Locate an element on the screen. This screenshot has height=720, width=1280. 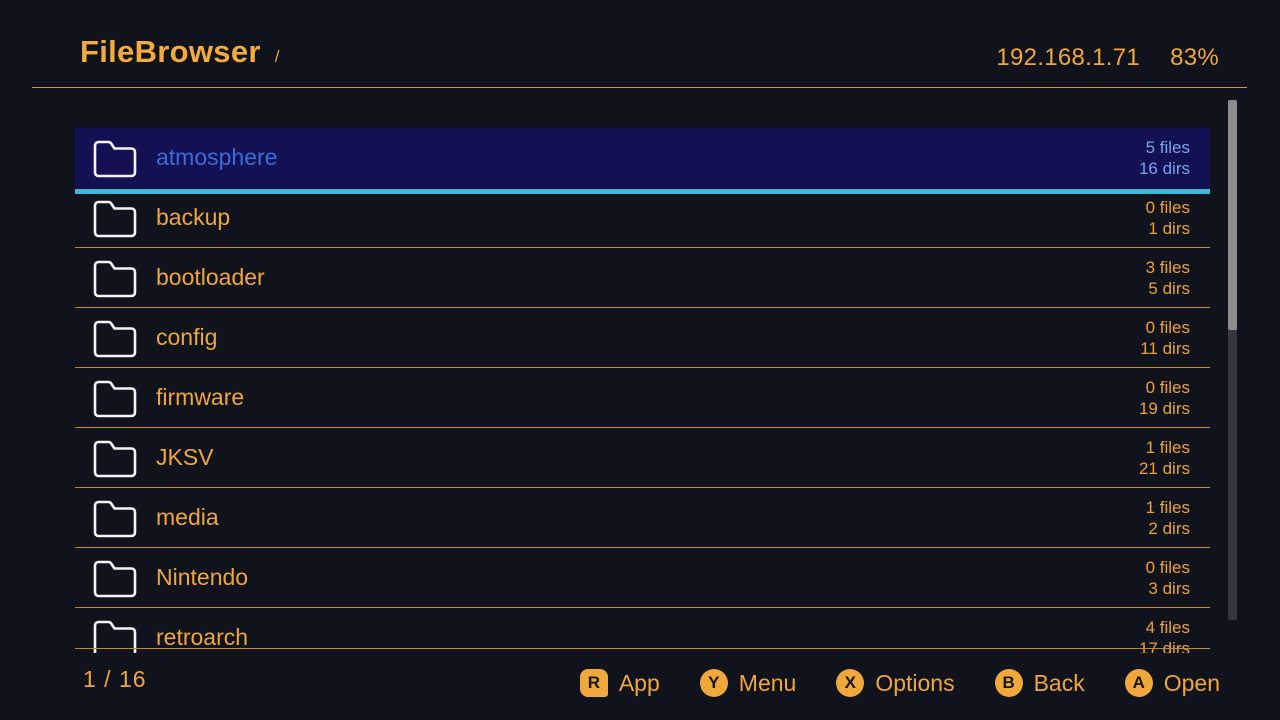
header-divider is located at coordinates (639, 87).